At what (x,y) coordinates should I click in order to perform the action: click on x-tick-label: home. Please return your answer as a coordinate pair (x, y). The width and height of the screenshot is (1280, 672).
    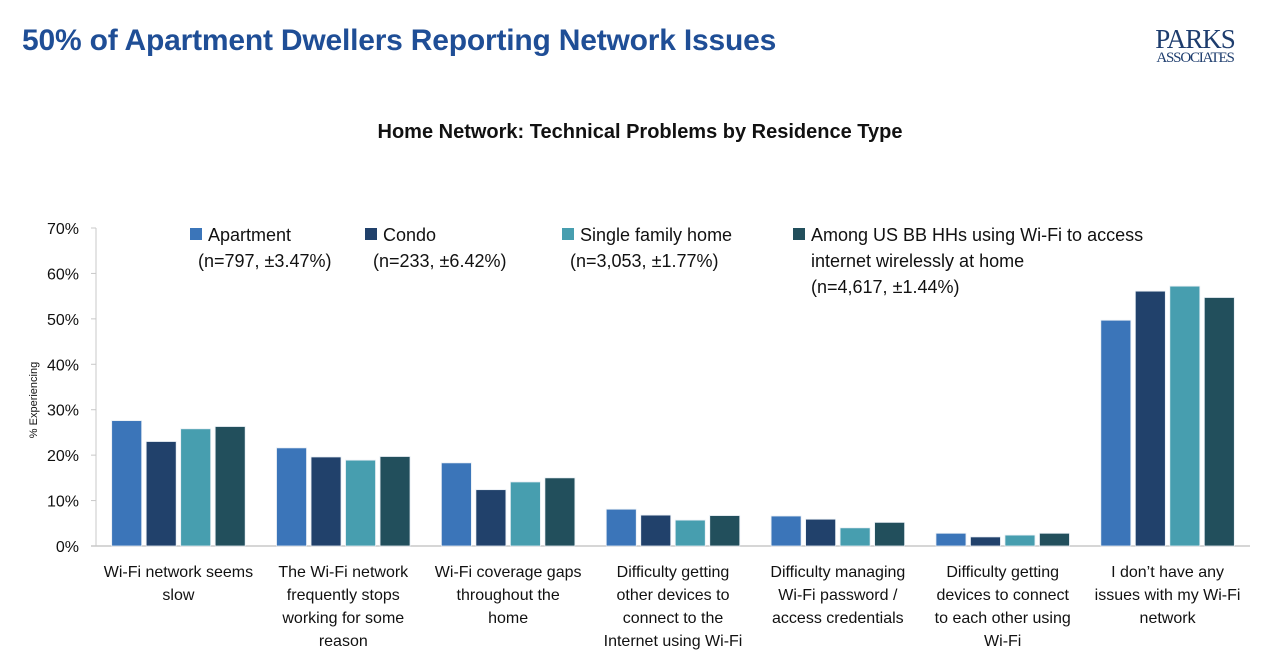
    Looking at the image, I should click on (508, 618).